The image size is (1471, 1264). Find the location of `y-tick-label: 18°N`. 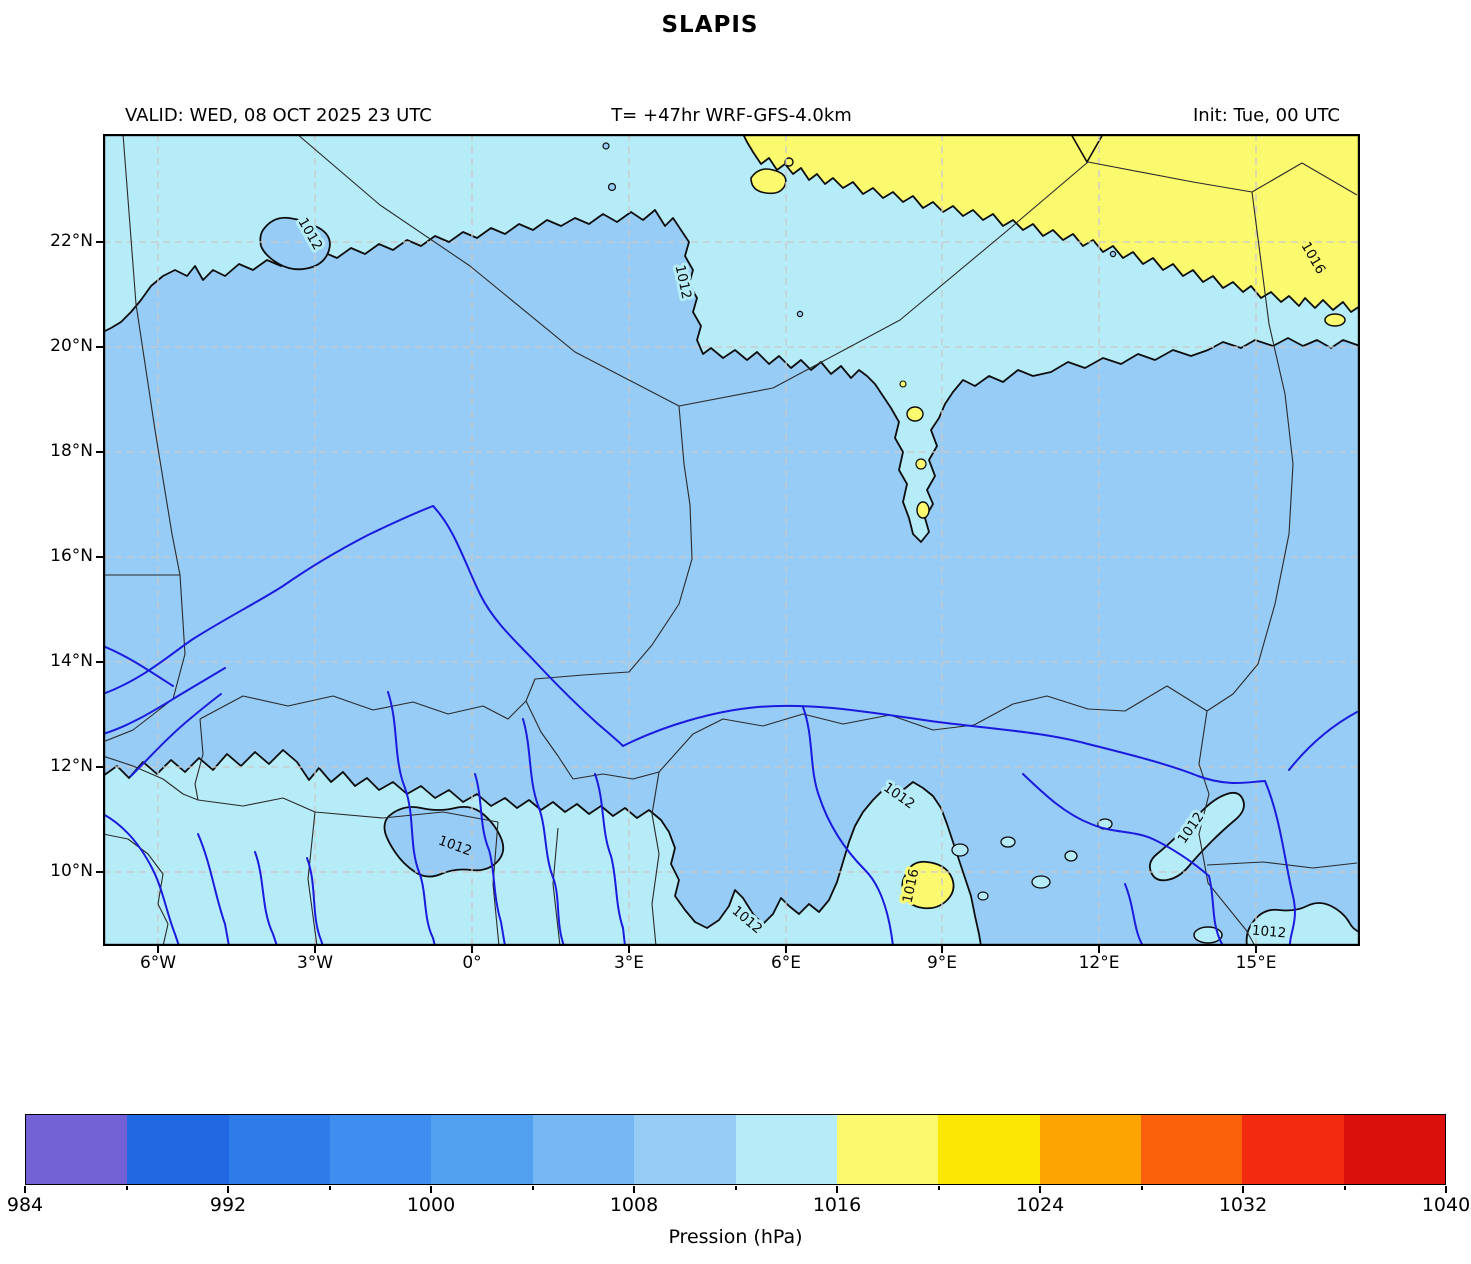

y-tick-label: 18°N is located at coordinates (71, 451).